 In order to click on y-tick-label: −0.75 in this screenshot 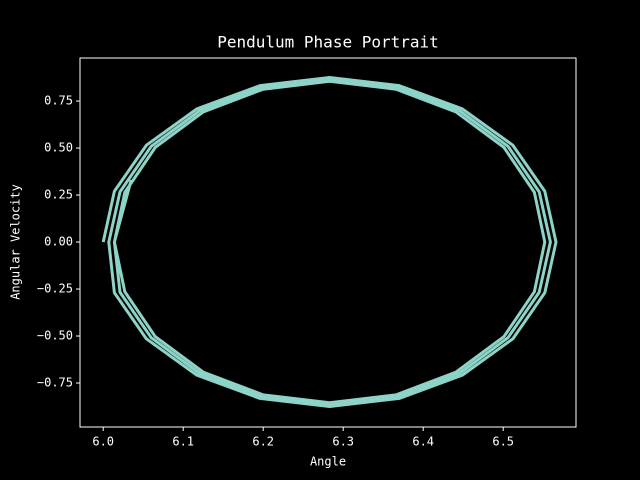, I will do `click(55, 383)`.